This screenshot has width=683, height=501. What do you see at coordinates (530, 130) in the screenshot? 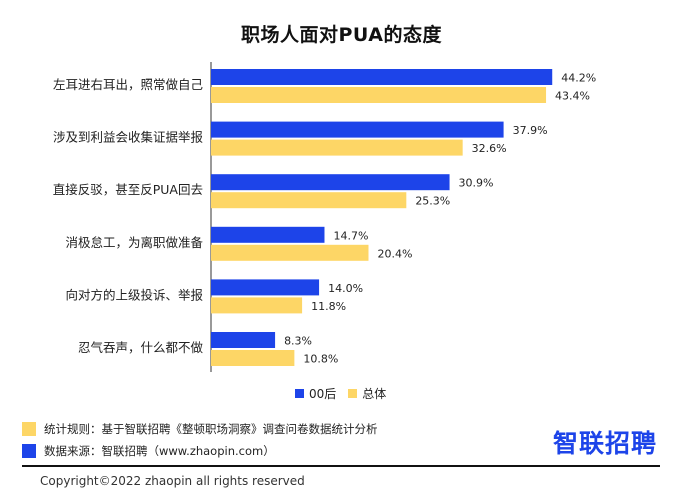
I see `data-label: 37.9%` at bounding box center [530, 130].